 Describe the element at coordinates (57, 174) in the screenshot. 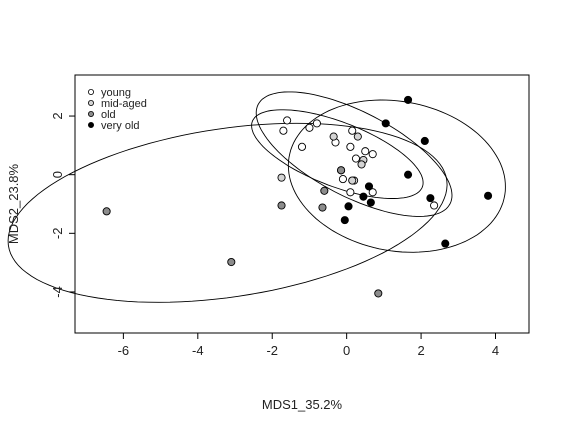

I see `y-tick-label: 0` at that location.